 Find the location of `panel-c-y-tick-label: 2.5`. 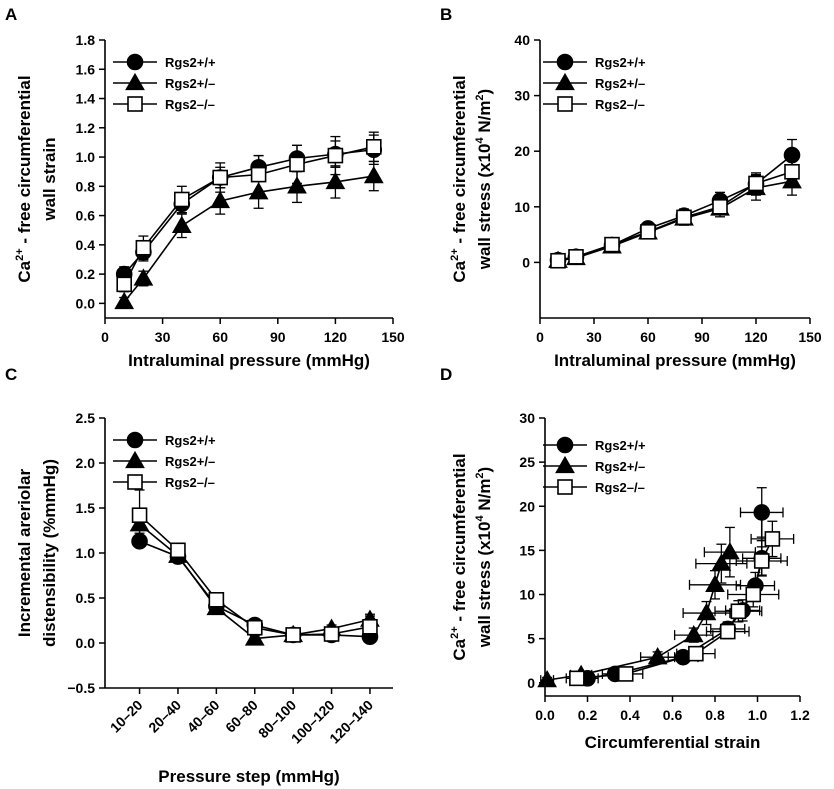

panel-c-y-tick-label: 2.5 is located at coordinates (86, 418).